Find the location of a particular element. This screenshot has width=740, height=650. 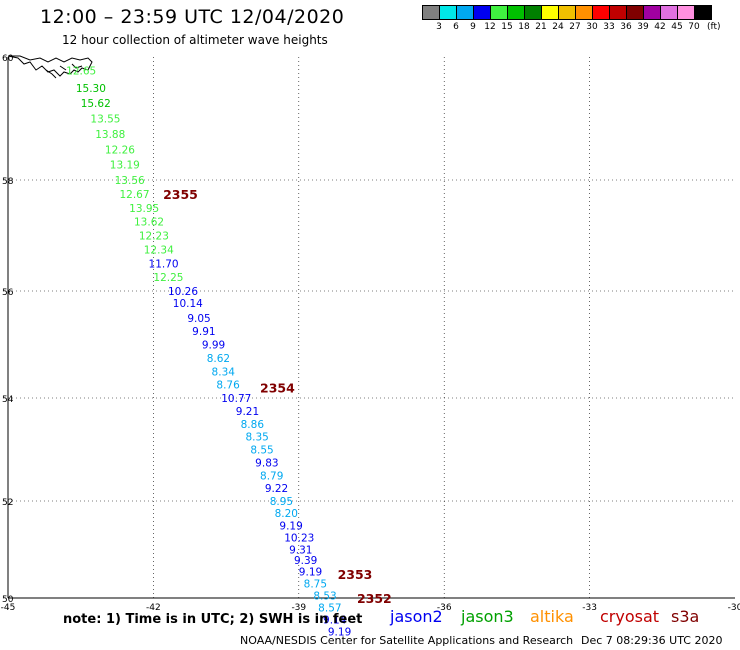

swh-value: 12.34 is located at coordinates (159, 250).